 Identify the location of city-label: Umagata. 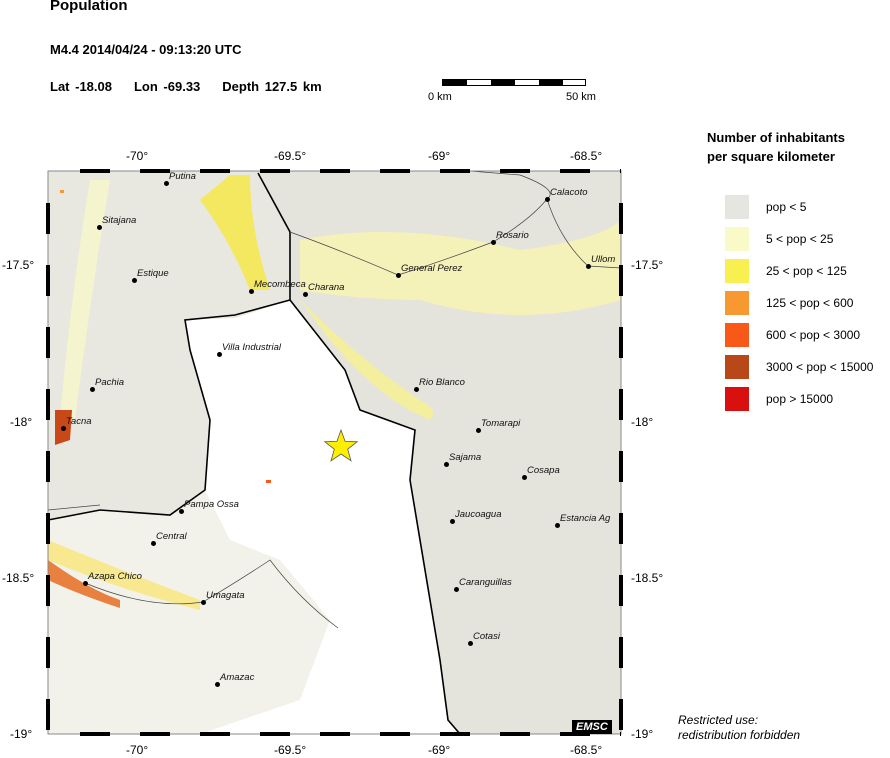
(225, 595).